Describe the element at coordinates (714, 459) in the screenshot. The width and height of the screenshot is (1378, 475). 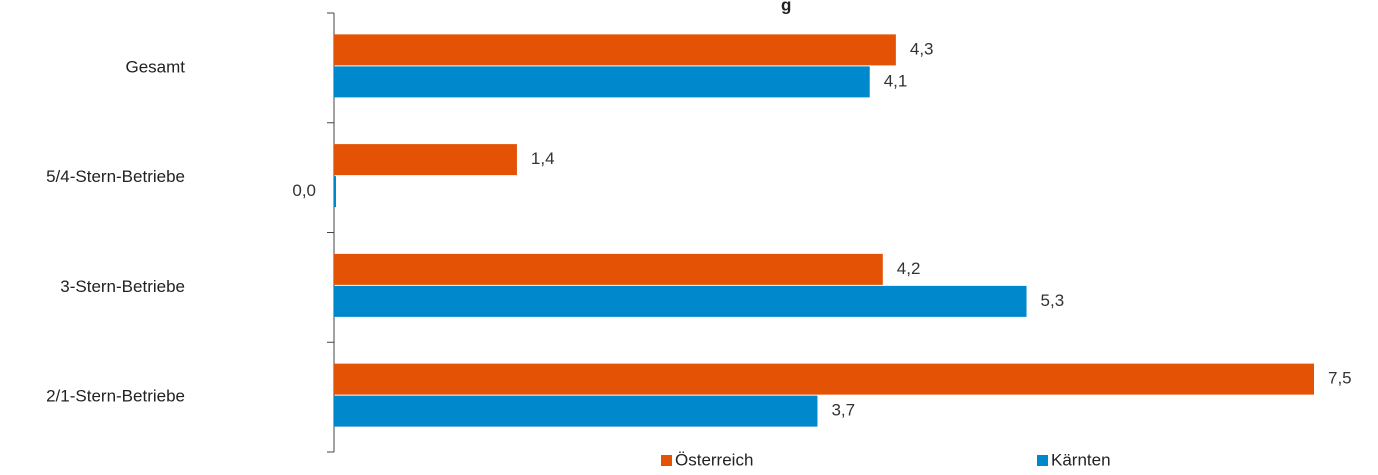
I see `legend-label-oesterreich: Österreich` at that location.